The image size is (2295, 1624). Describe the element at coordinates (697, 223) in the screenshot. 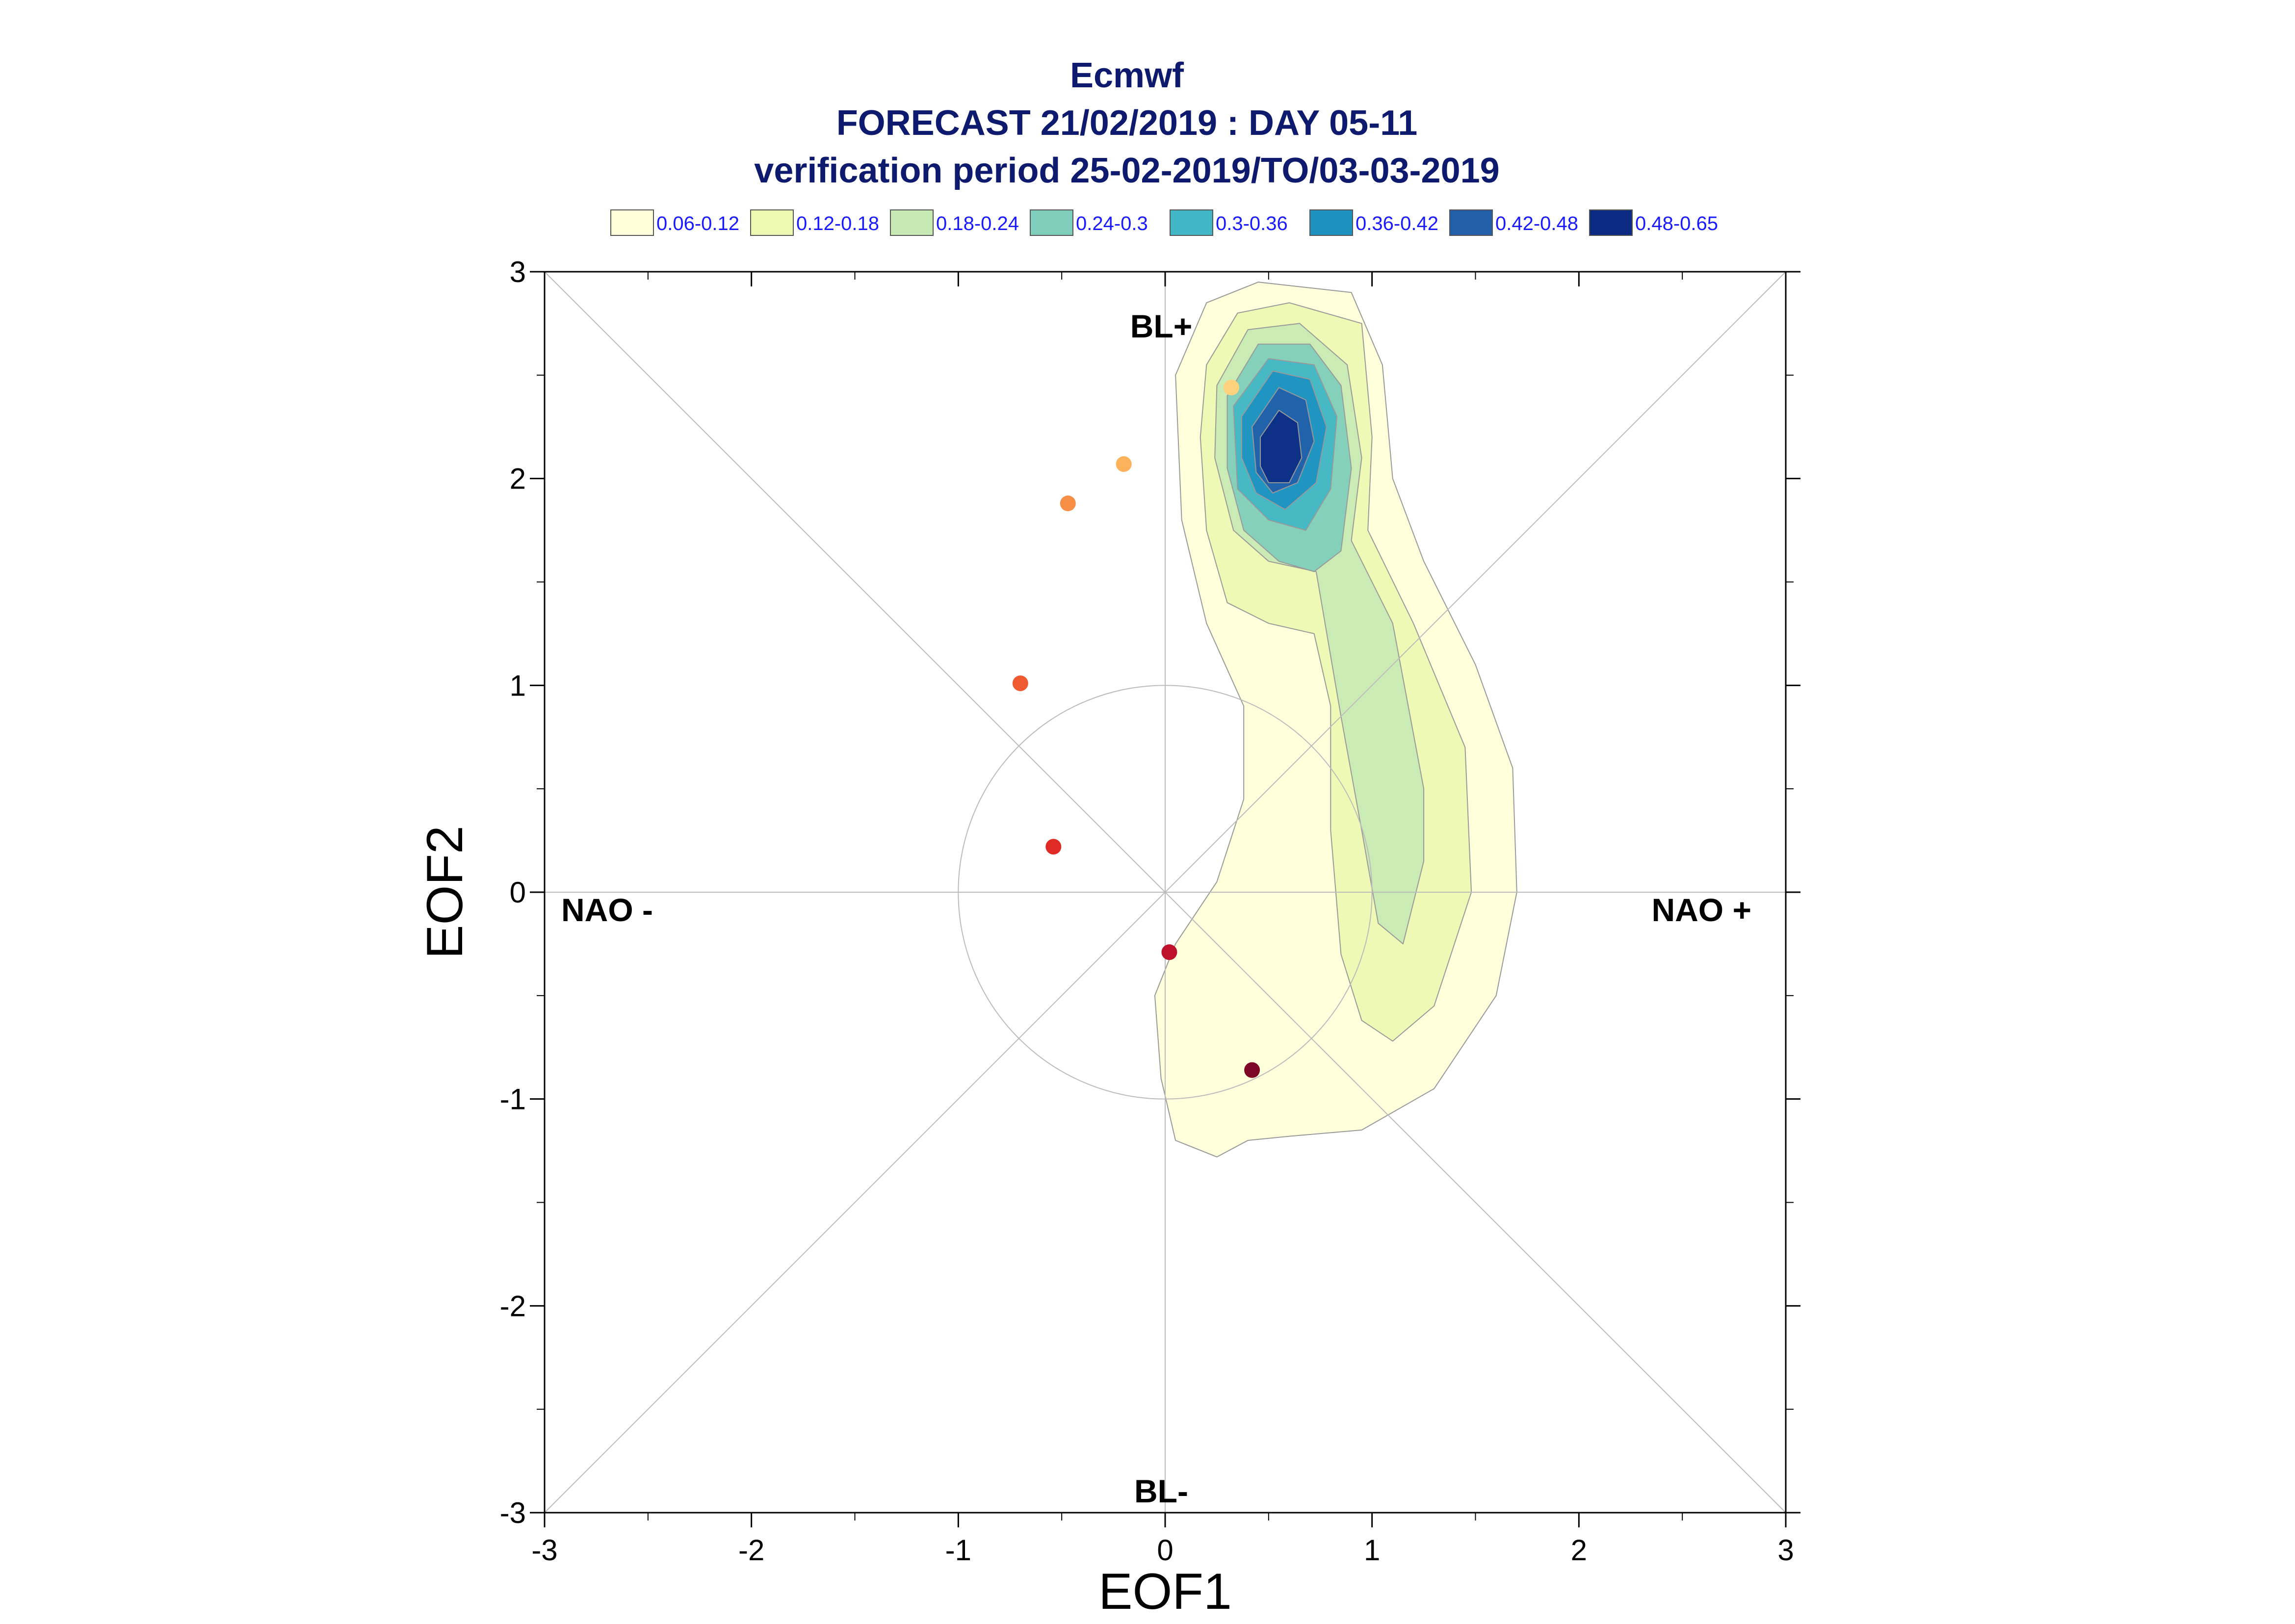

I see `legend-label-1: 0.06-0.12` at that location.